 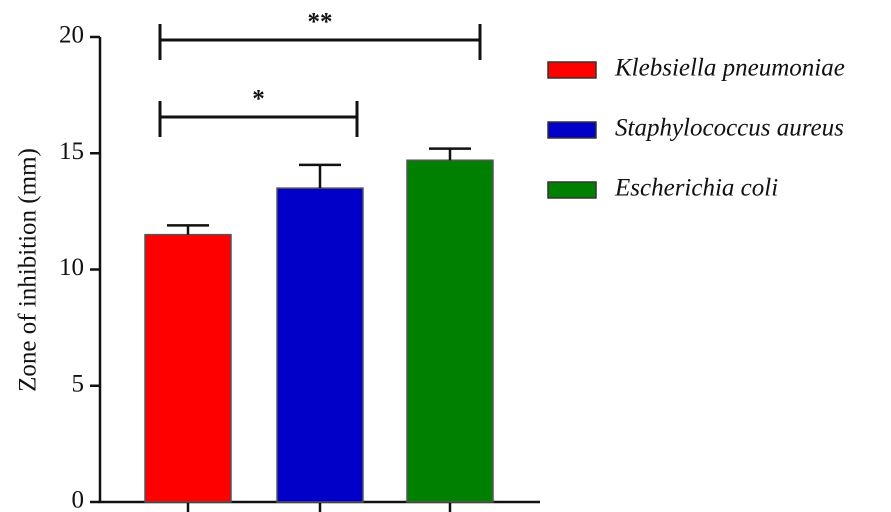 What do you see at coordinates (71, 267) in the screenshot?
I see `y-tick-label: 10` at bounding box center [71, 267].